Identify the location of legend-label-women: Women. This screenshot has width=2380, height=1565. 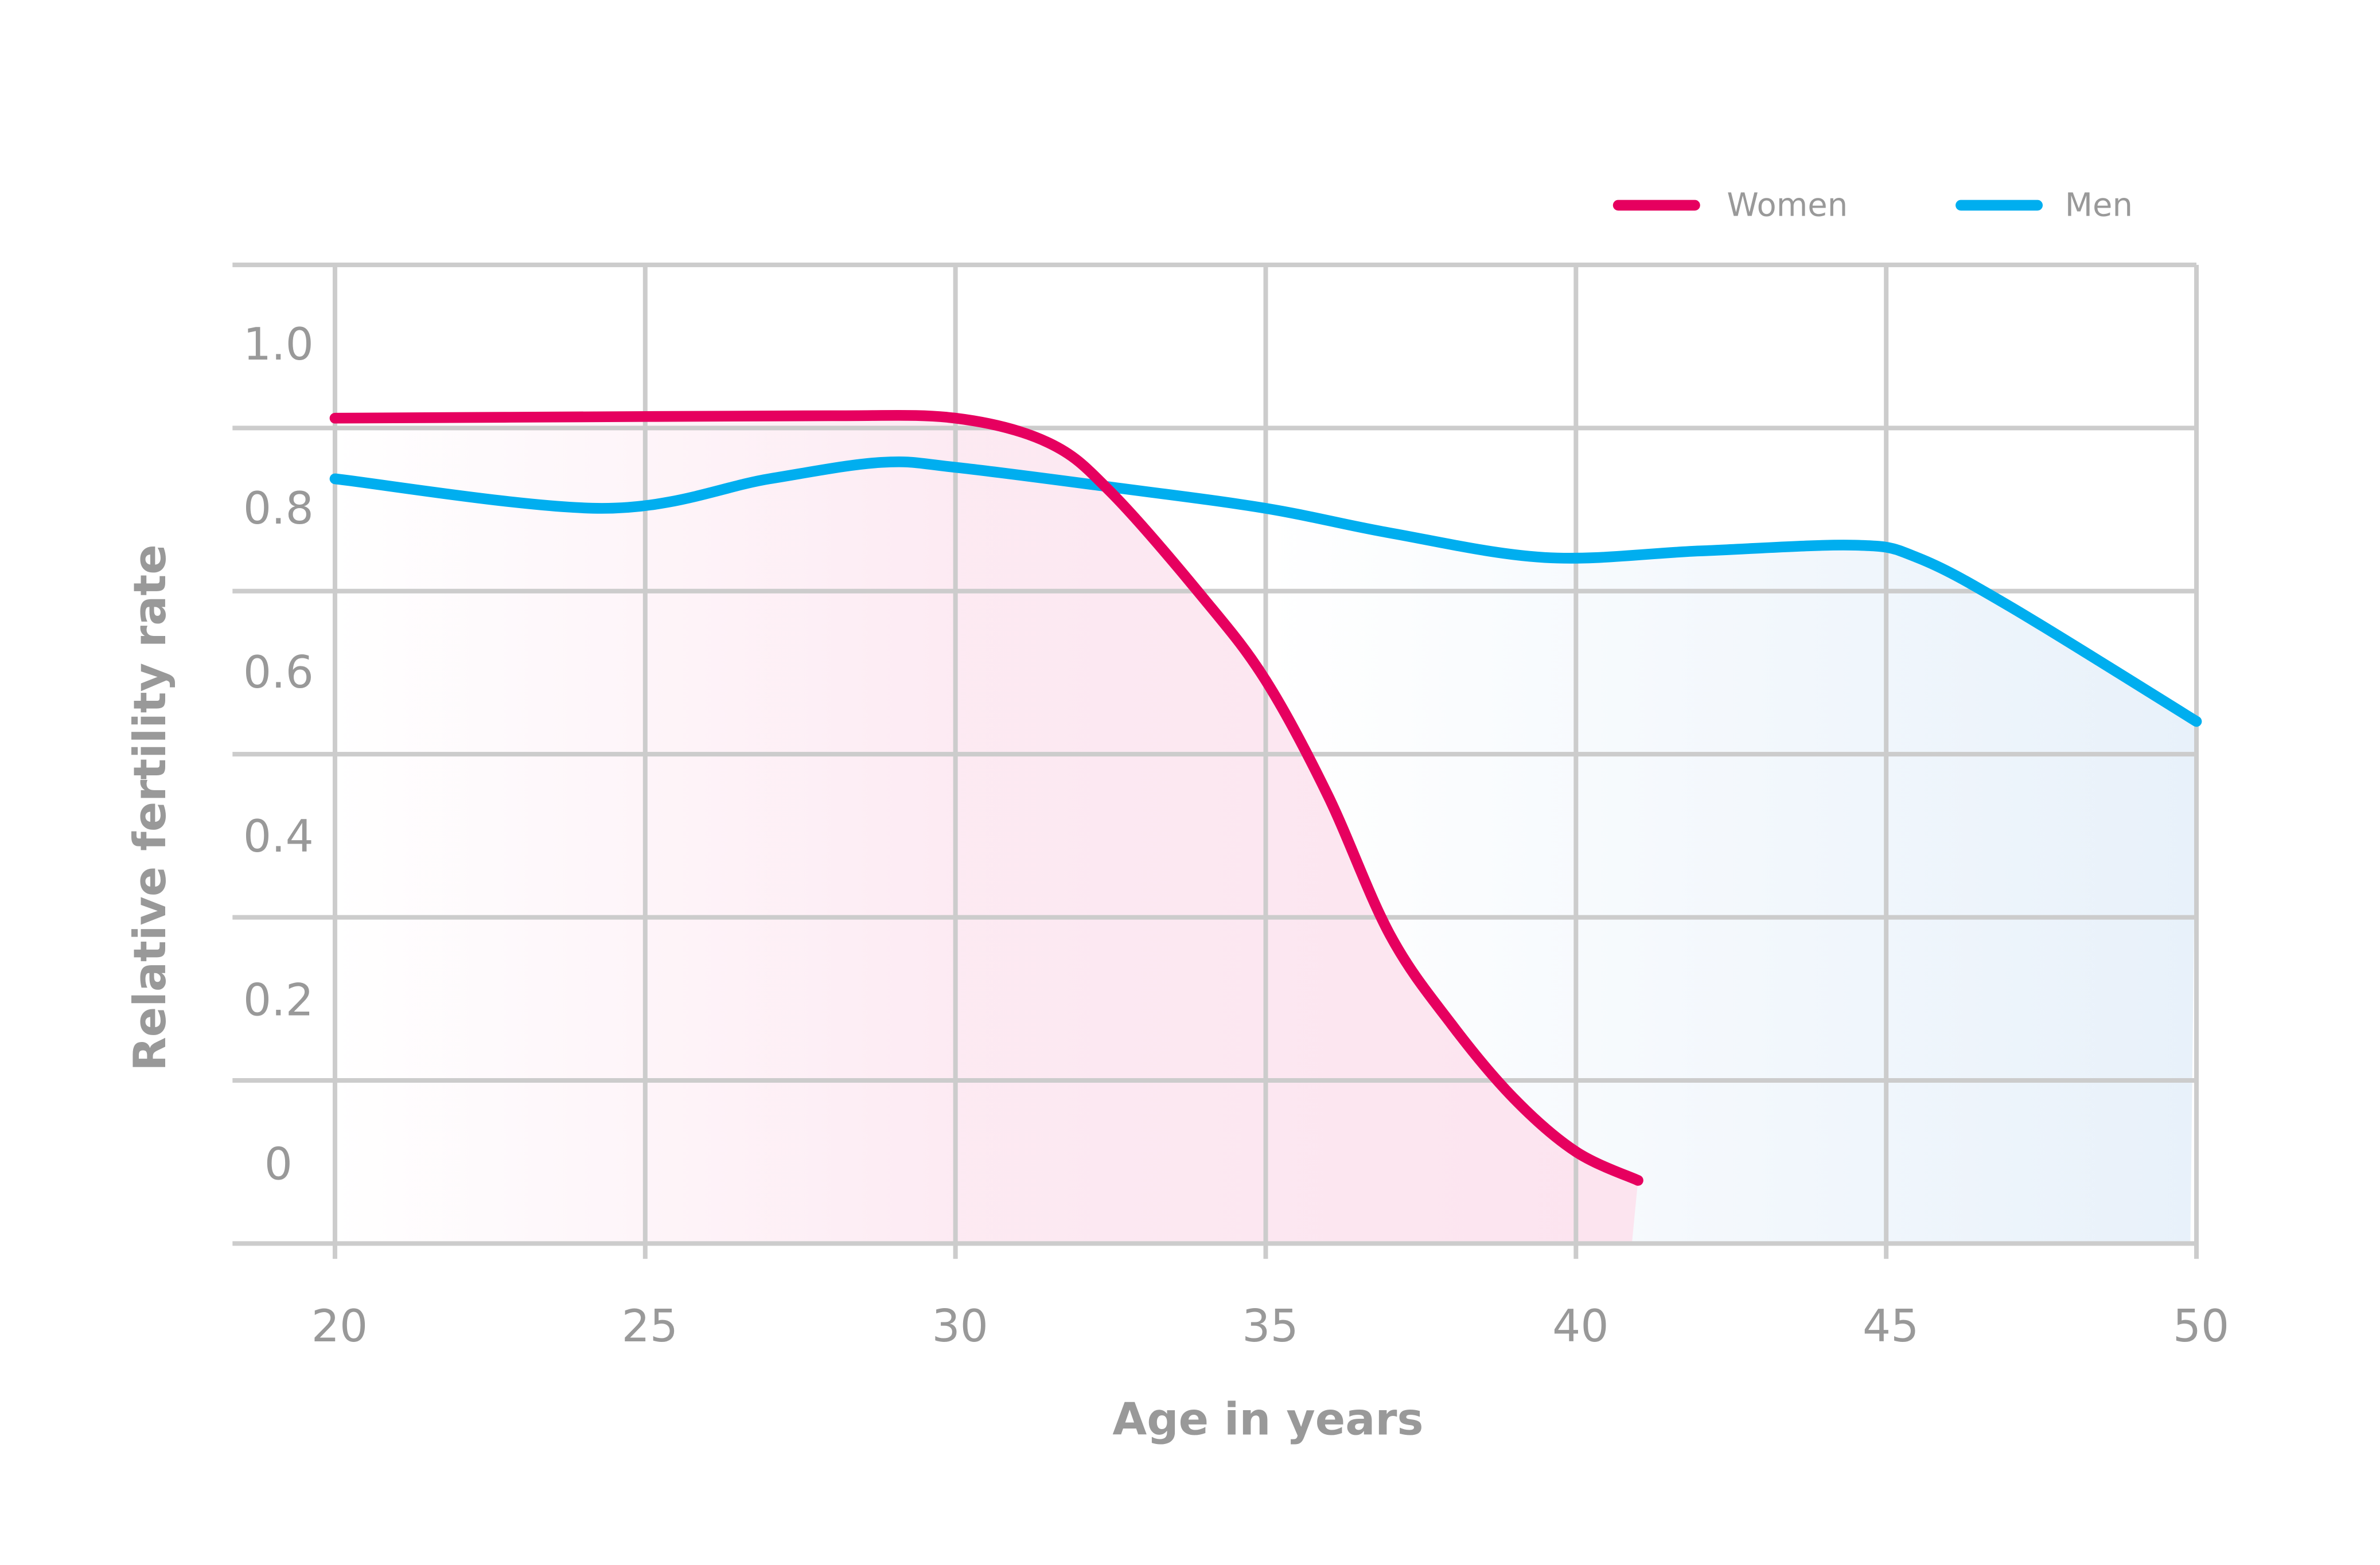
(1787, 206).